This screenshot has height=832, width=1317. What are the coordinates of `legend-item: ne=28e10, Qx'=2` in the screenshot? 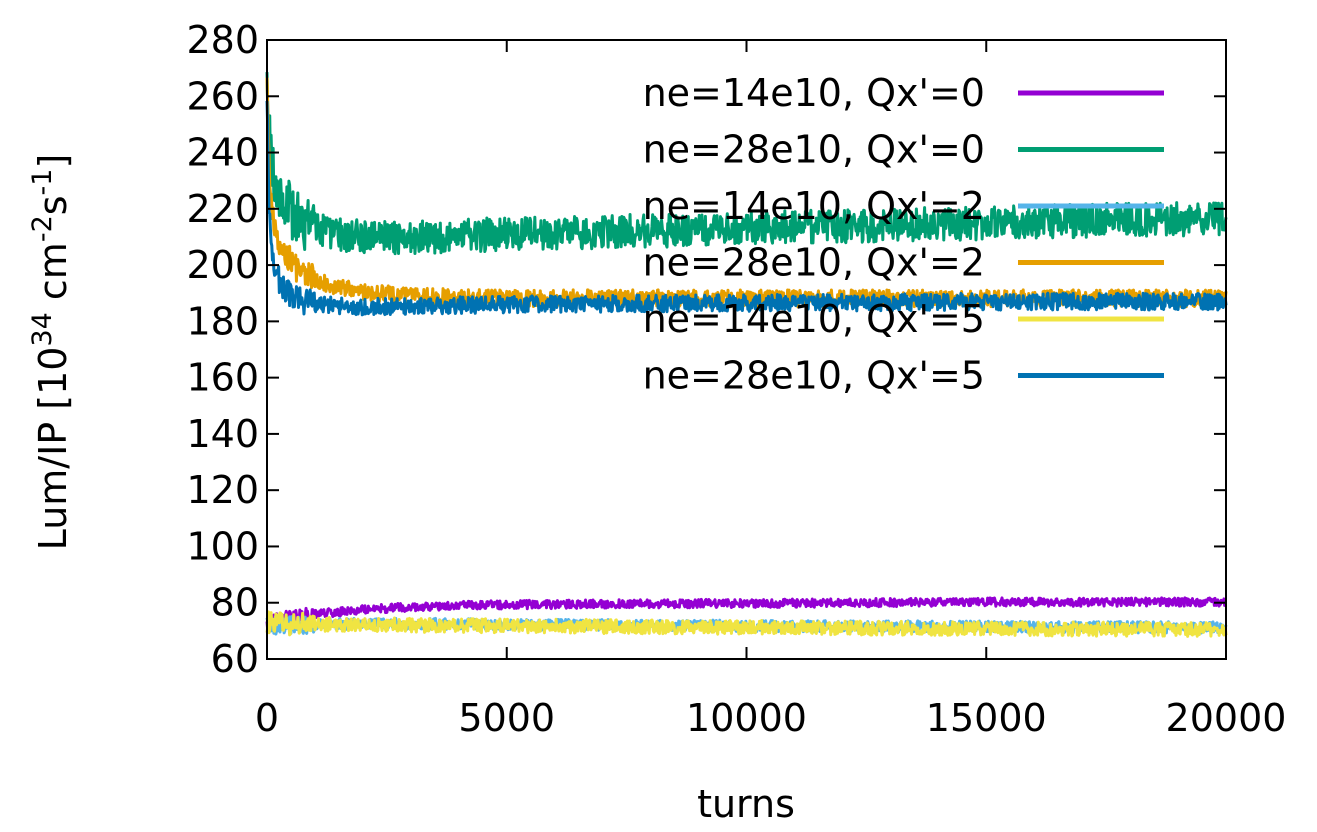 It's located at (903, 263).